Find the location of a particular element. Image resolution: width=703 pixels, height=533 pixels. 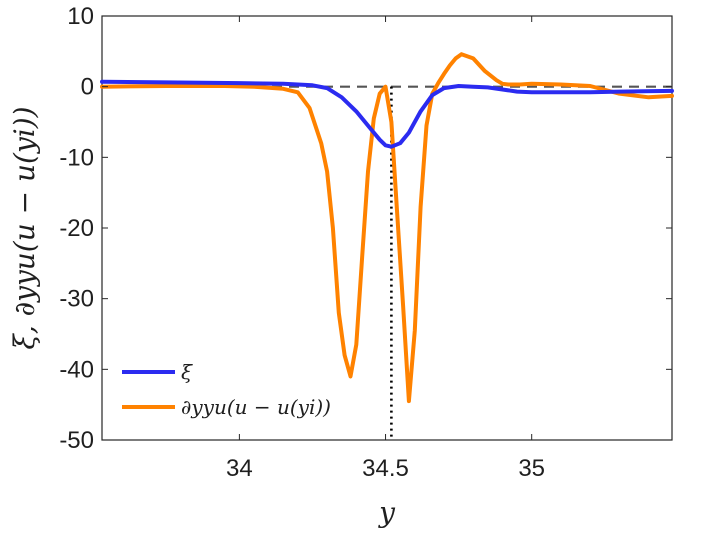

y-tick-label: -30 is located at coordinates (76, 299).